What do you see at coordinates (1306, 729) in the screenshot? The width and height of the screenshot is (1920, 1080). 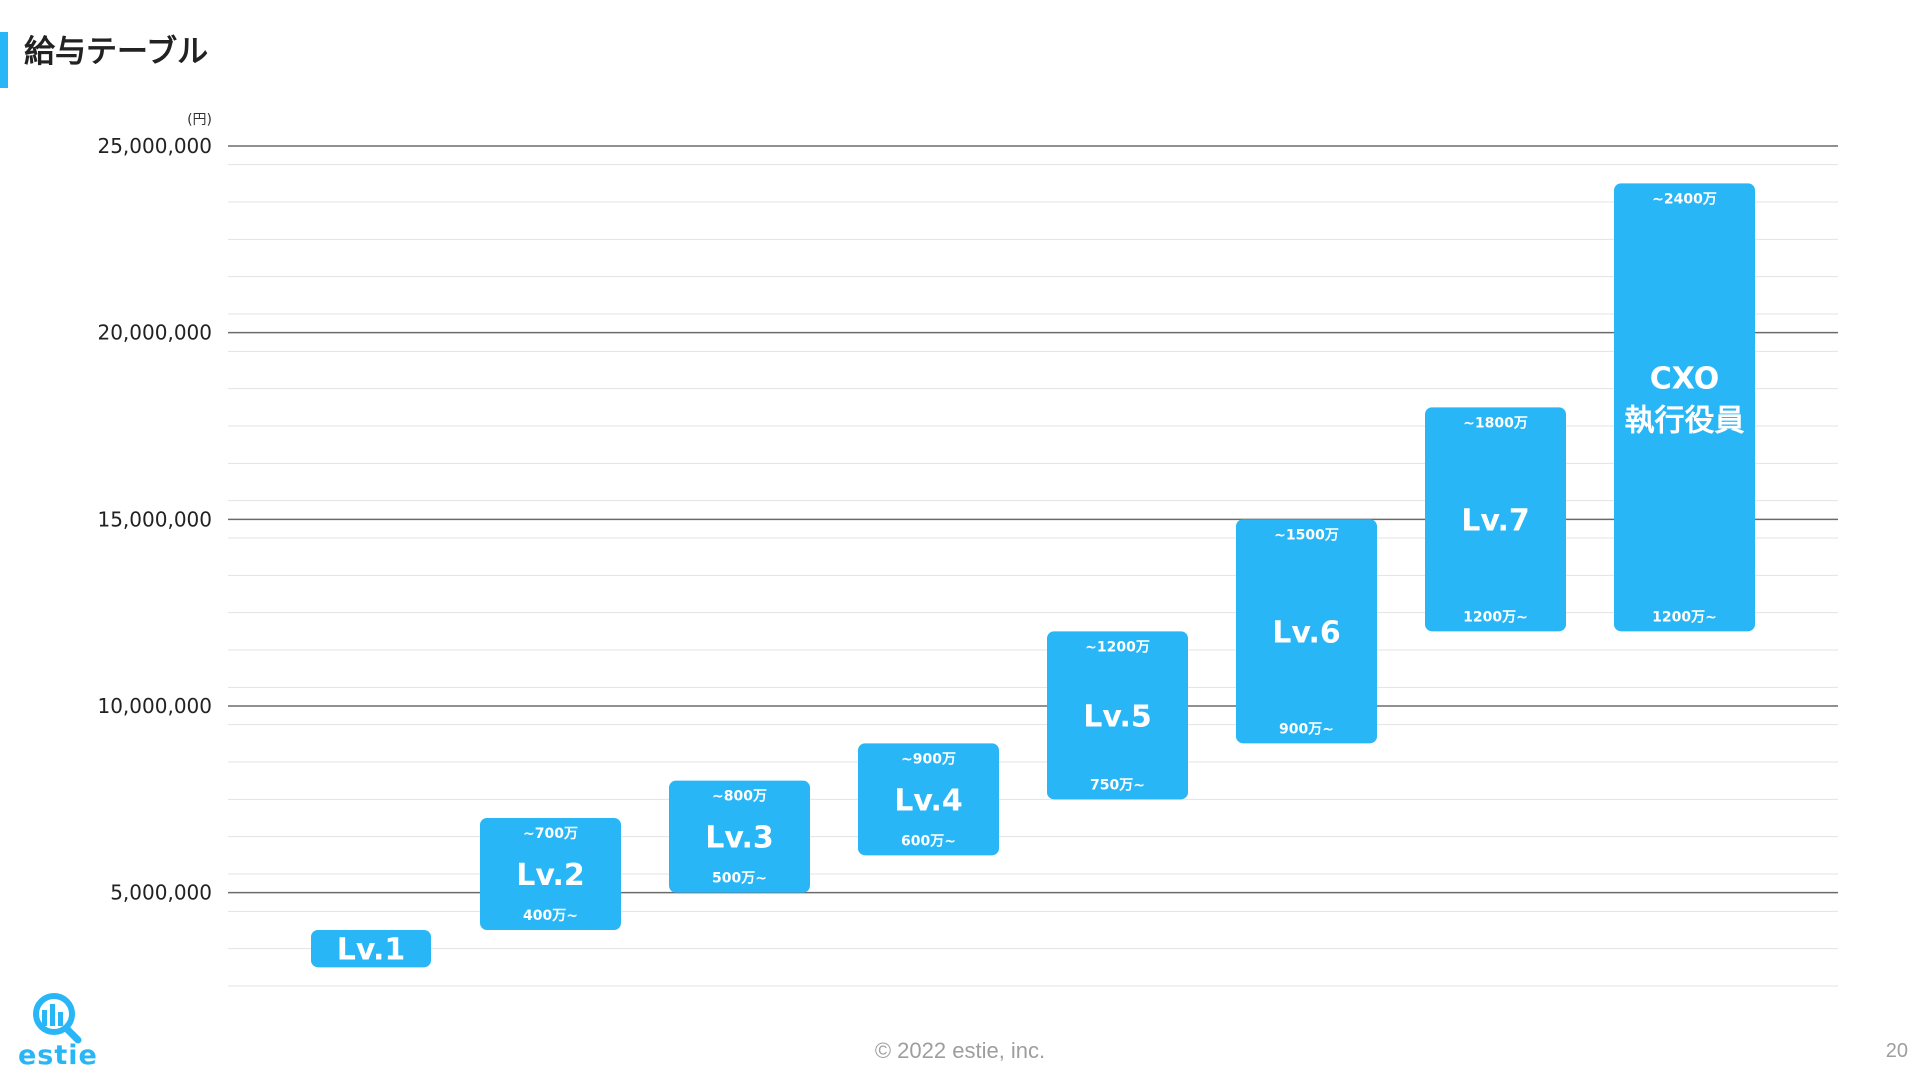 I see `bar-low-label: 900万~` at bounding box center [1306, 729].